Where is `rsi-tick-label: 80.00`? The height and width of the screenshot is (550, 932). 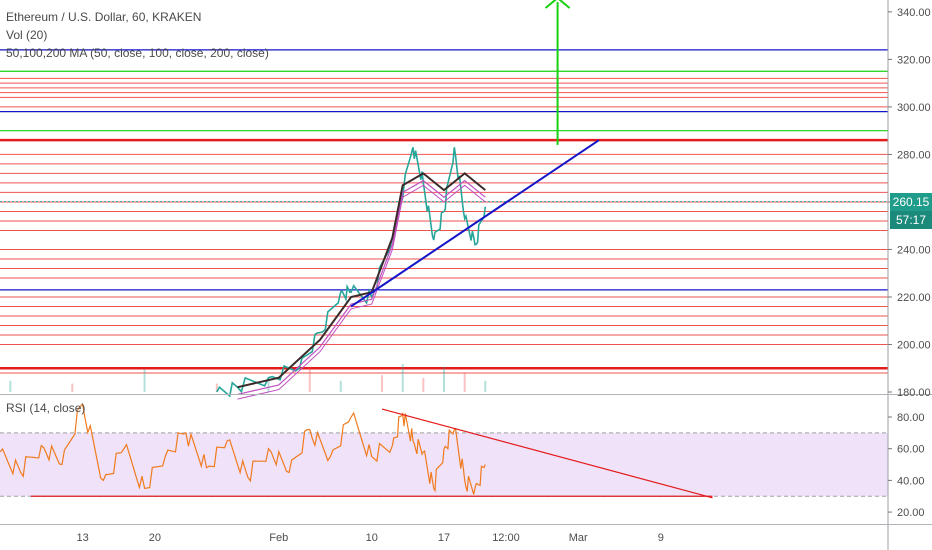 rsi-tick-label: 80.00 is located at coordinates (911, 418).